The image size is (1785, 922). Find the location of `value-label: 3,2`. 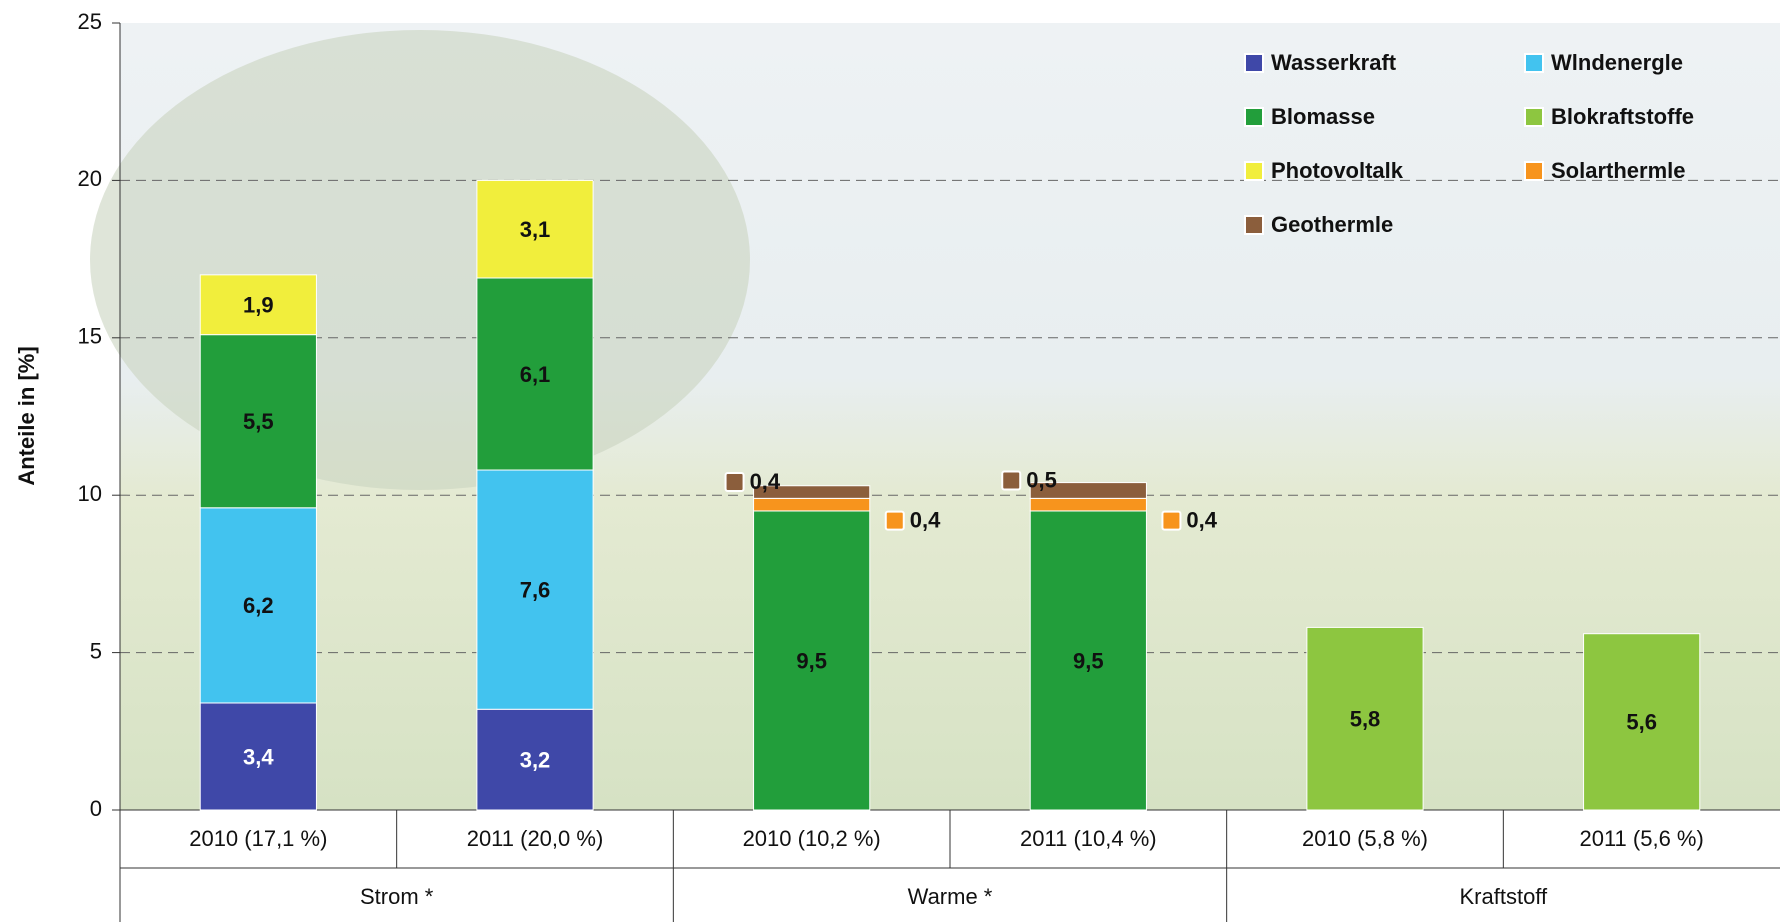

value-label: 3,2 is located at coordinates (535, 759).